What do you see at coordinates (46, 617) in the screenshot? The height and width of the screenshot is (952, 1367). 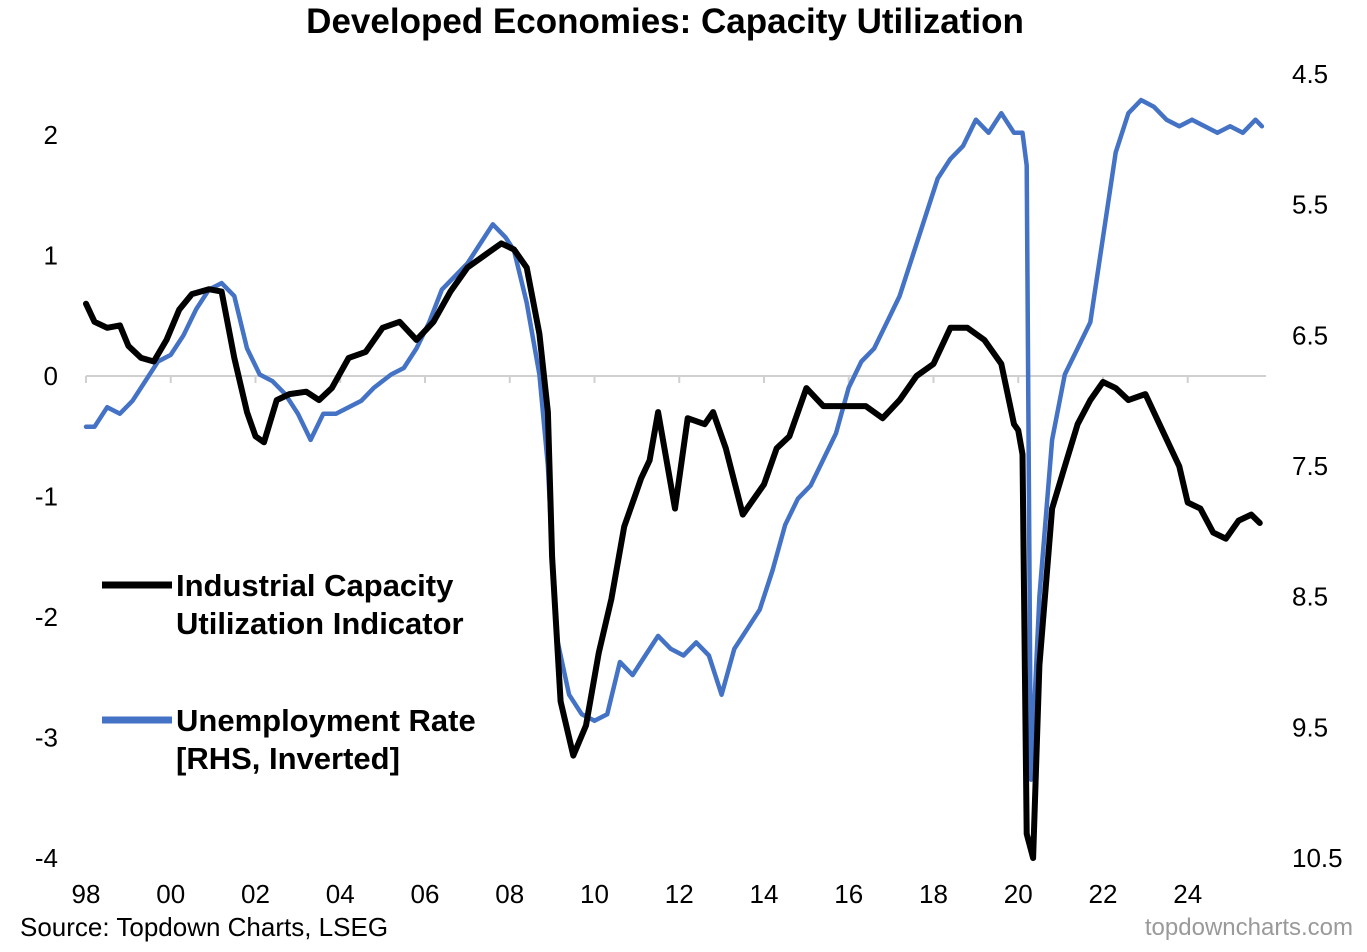 I see `left-tick-label: -2` at bounding box center [46, 617].